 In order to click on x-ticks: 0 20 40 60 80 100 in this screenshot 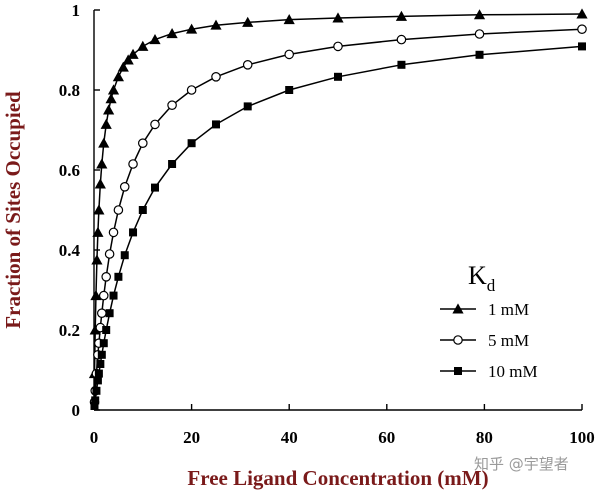, I will do `click(342, 425)`.